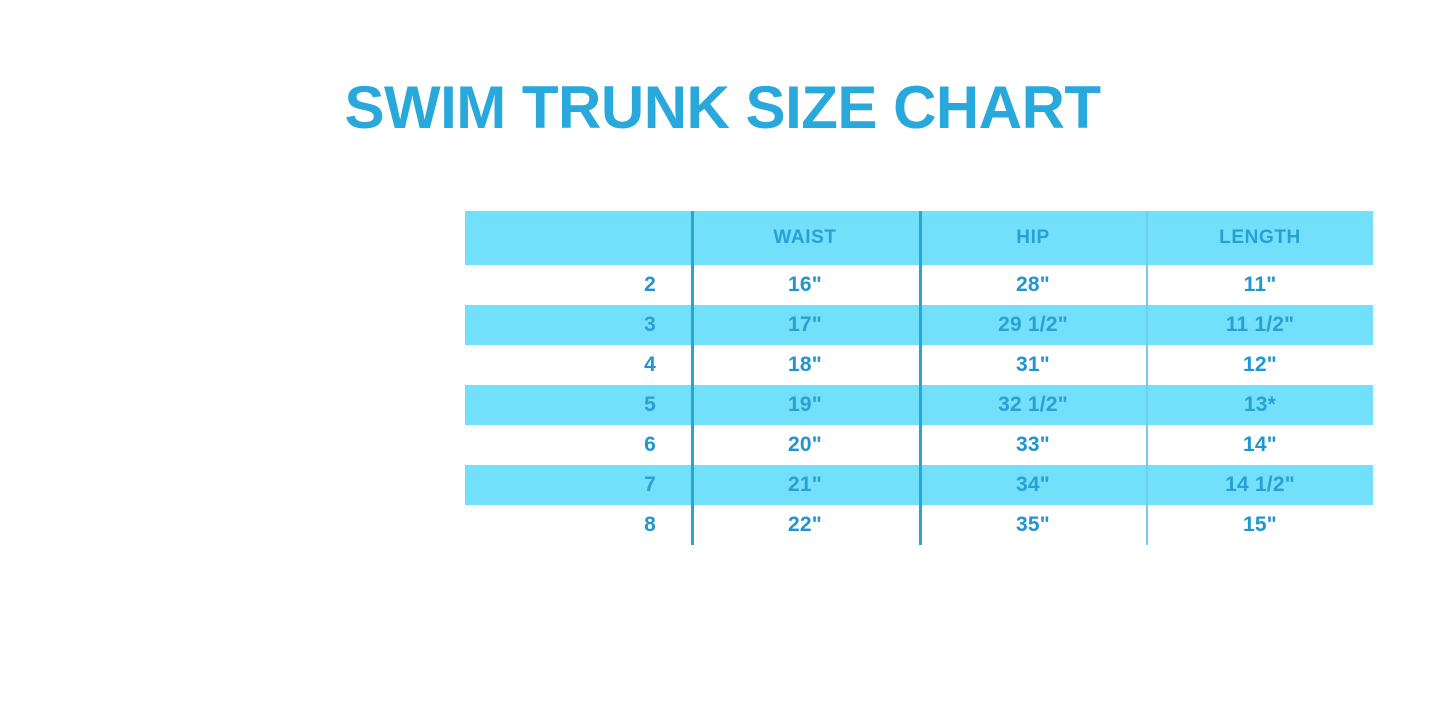 The image size is (1445, 723). Describe the element at coordinates (1033, 404) in the screenshot. I see `cell-hip: 32 1/2"` at that location.